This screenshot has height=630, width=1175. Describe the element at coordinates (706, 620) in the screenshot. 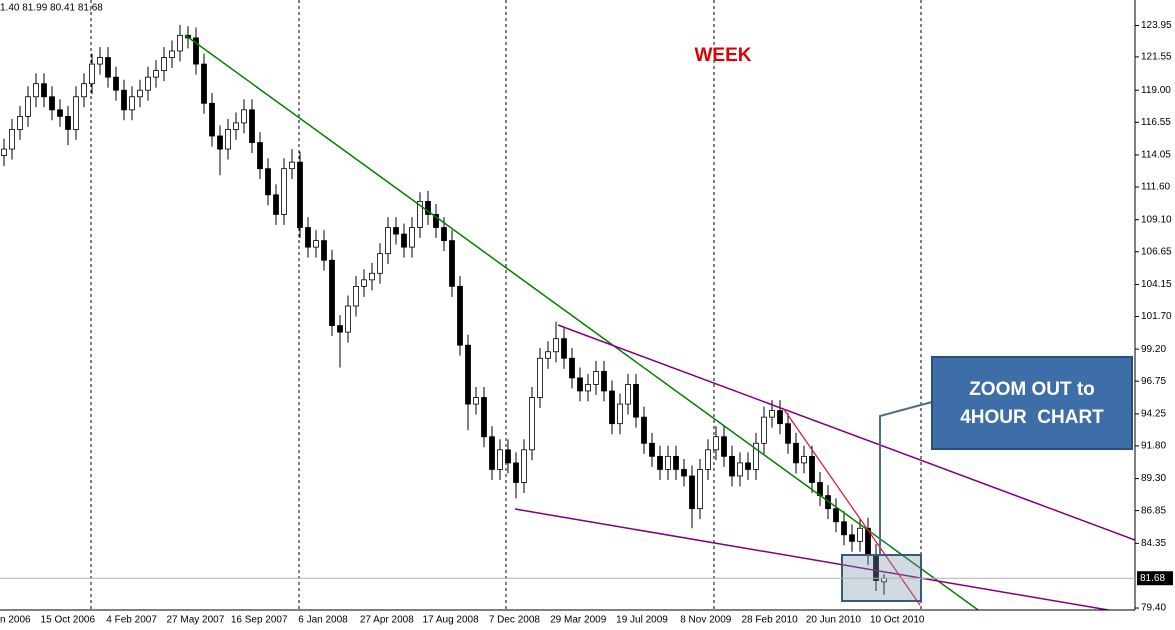

I see `x-tick-label: 8 Nov 2009` at that location.